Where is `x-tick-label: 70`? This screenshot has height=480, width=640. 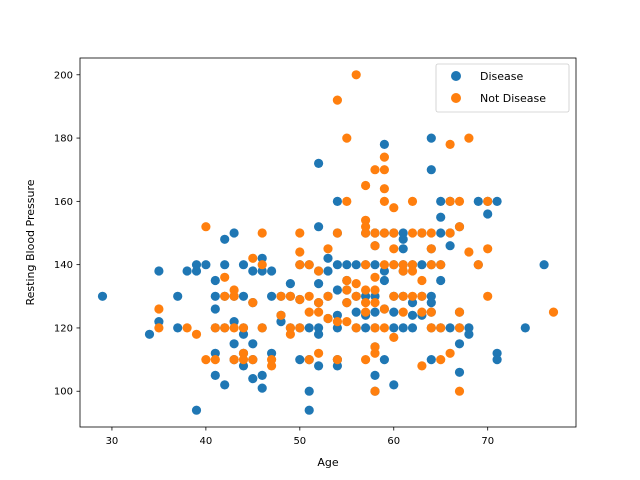
x-tick-label: 70 is located at coordinates (487, 441).